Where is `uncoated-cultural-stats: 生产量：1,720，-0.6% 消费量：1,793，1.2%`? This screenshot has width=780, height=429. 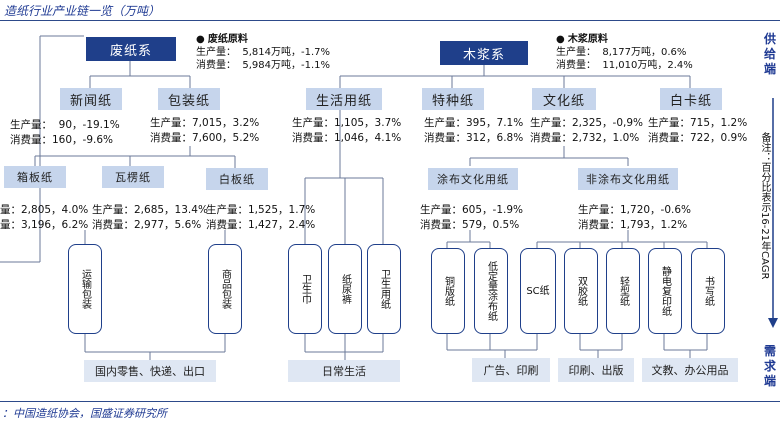
uncoated-cultural-stats: 生产量：1,720，-0.6% 消费量：1,793，1.2% is located at coordinates (635, 217).